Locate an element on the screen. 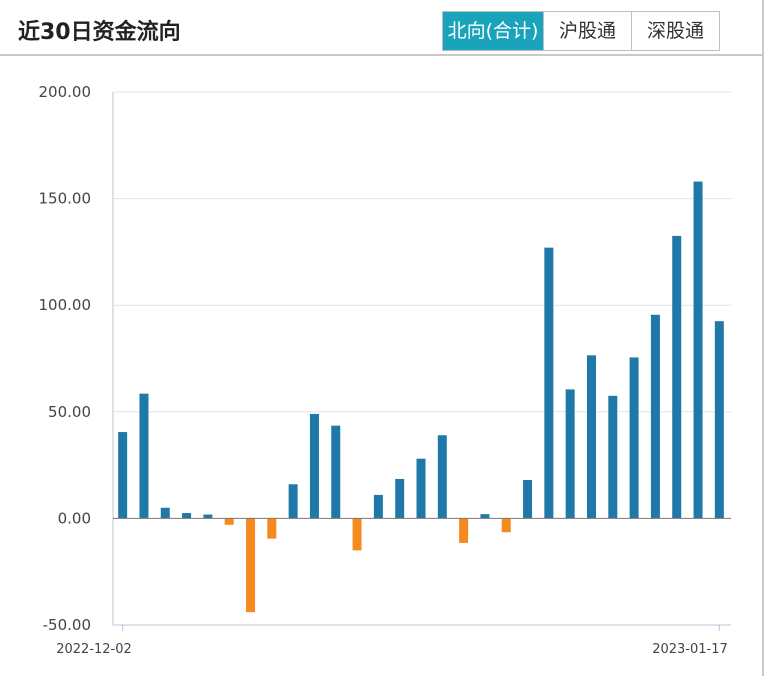  x-tick-label-end: 2023-01-17 is located at coordinates (690, 649).